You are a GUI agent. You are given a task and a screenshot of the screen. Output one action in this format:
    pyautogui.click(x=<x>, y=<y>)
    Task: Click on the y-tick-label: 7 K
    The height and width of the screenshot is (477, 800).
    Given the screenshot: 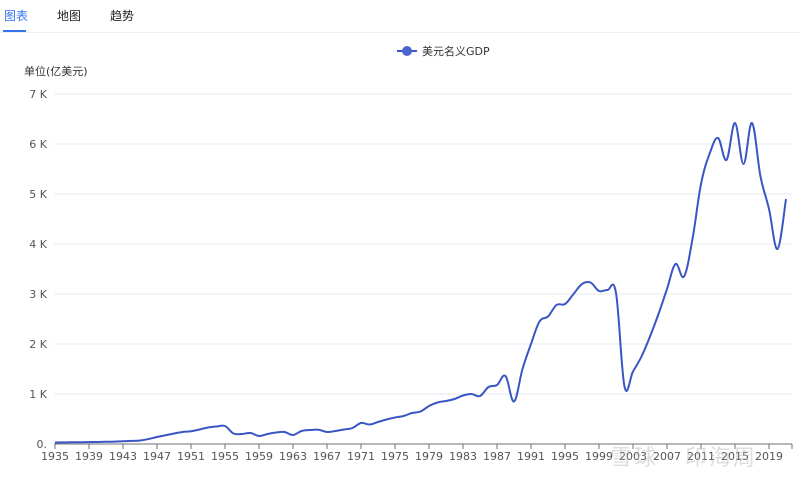 What is the action you would take?
    pyautogui.click(x=38, y=94)
    